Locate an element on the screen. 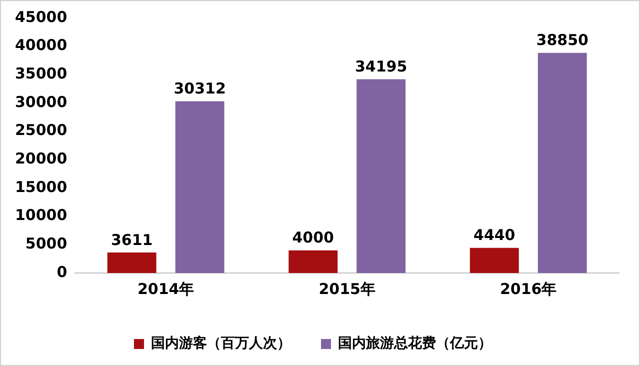 The width and height of the screenshot is (640, 366). data-label: 38850 is located at coordinates (562, 40).